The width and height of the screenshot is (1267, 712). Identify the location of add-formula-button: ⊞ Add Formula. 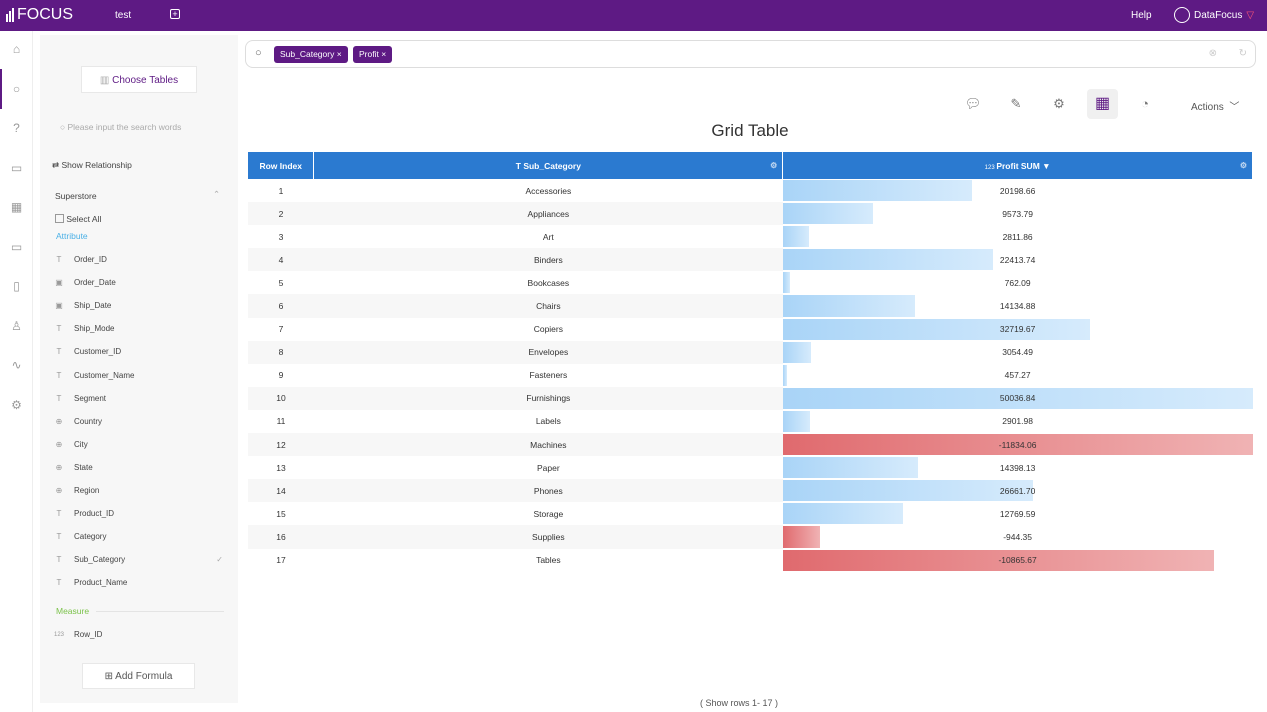
(138, 676).